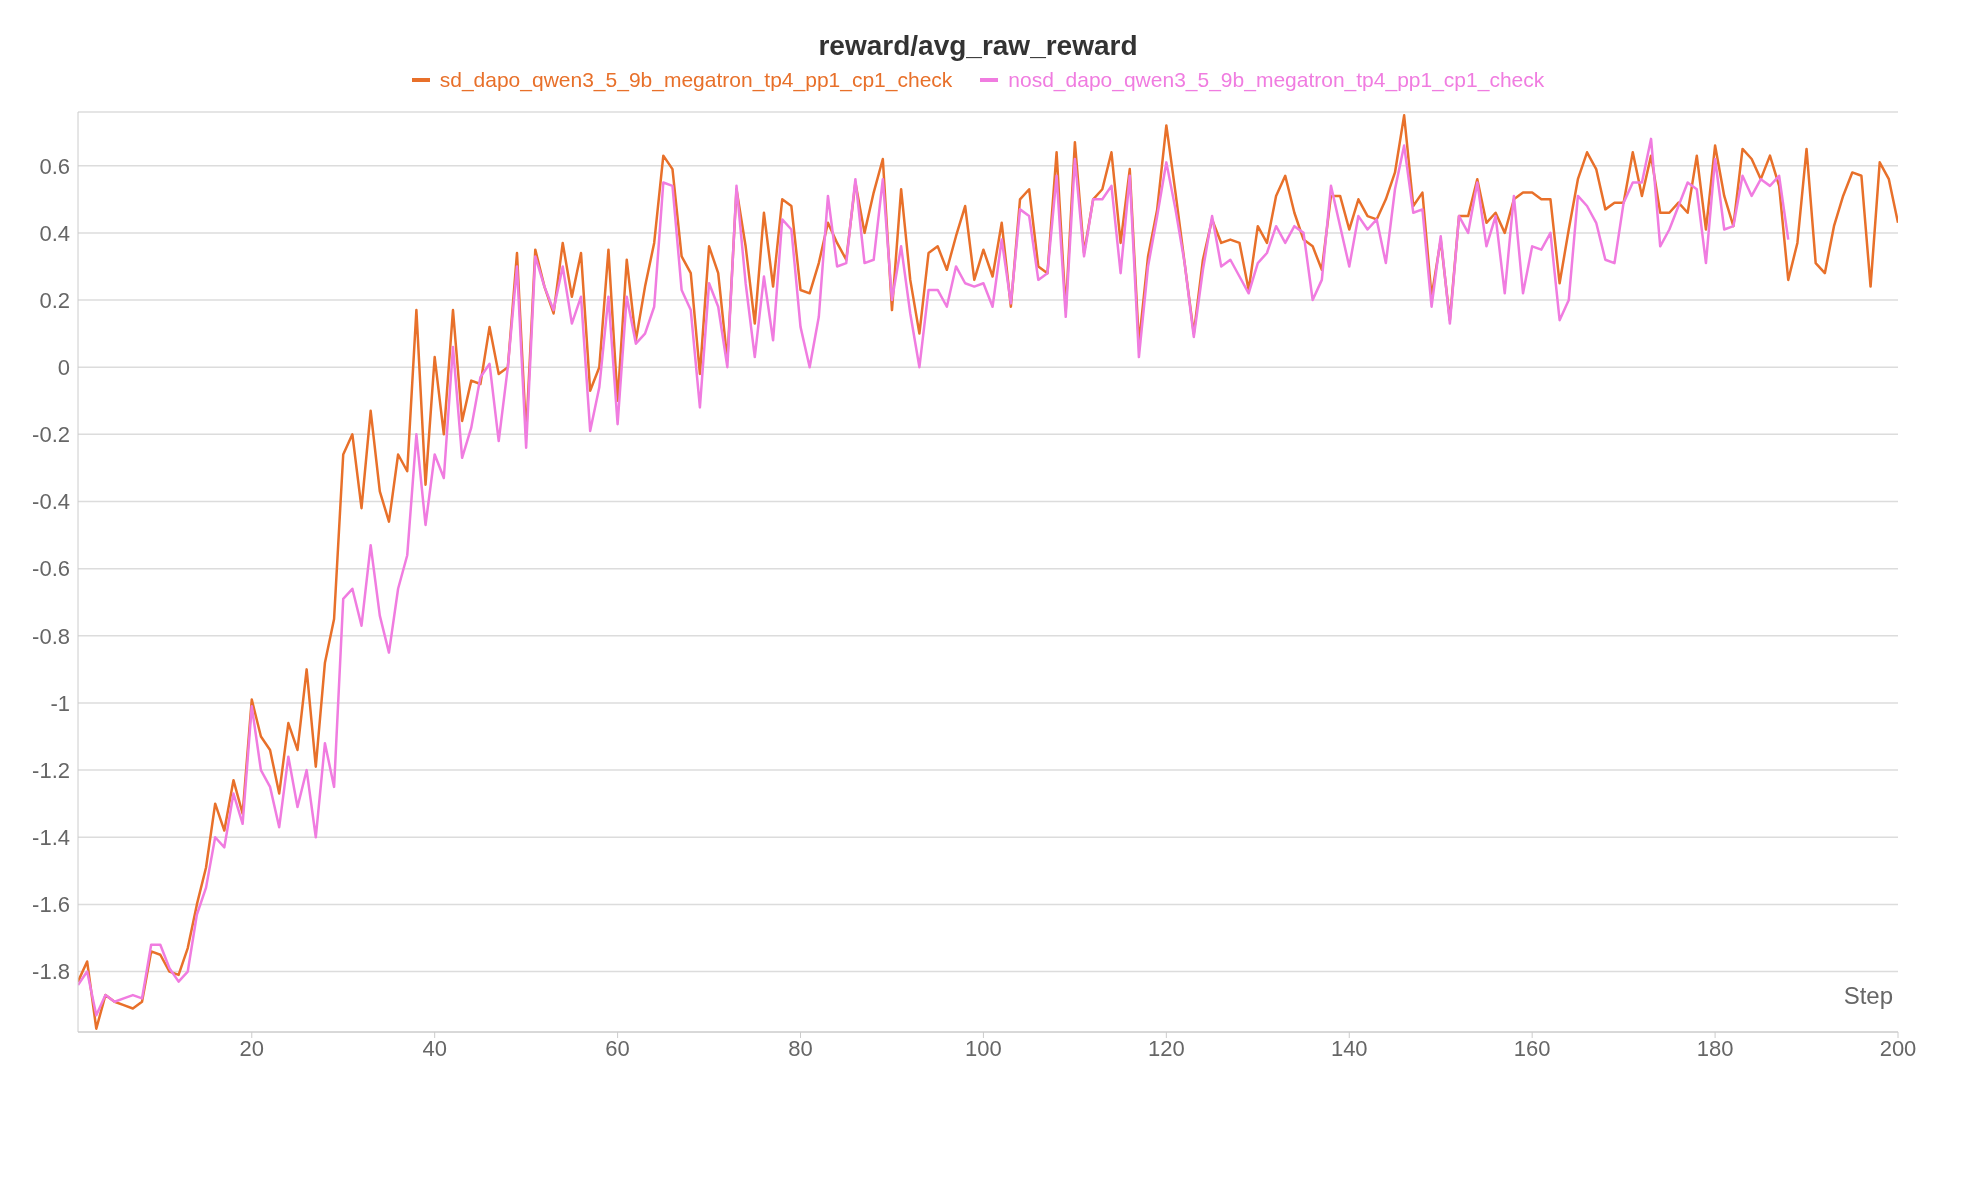 The width and height of the screenshot is (1962, 1184). Describe the element at coordinates (51, 972) in the screenshot. I see `y-tick-label: -1.8` at that location.